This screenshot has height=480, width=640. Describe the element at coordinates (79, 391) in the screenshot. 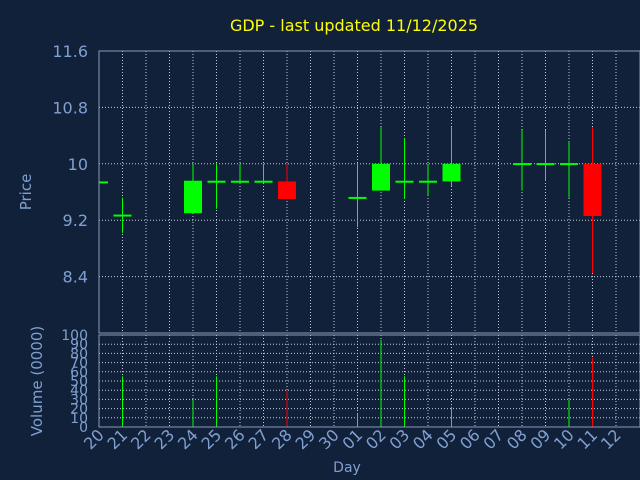

I see `volume-tick-label: 40` at that location.